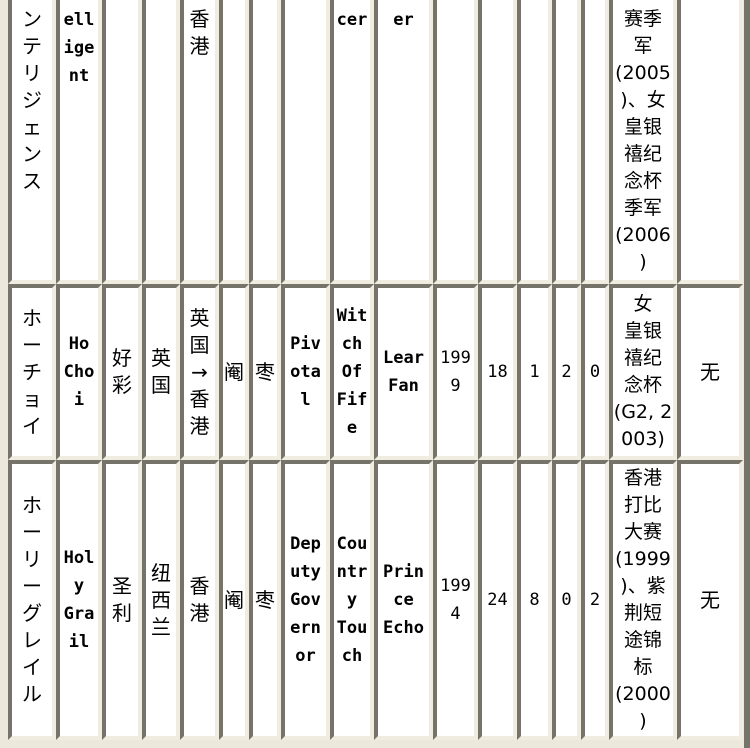 The width and height of the screenshot is (750, 748). Describe the element at coordinates (403, 600) in the screenshot. I see `cell-damsire: Prin ce Echo` at that location.